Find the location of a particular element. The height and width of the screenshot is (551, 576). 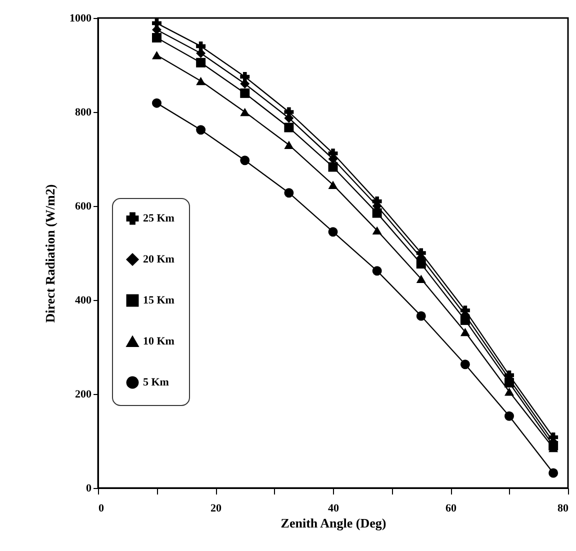

legend-label: 10 Km is located at coordinates (158, 342).